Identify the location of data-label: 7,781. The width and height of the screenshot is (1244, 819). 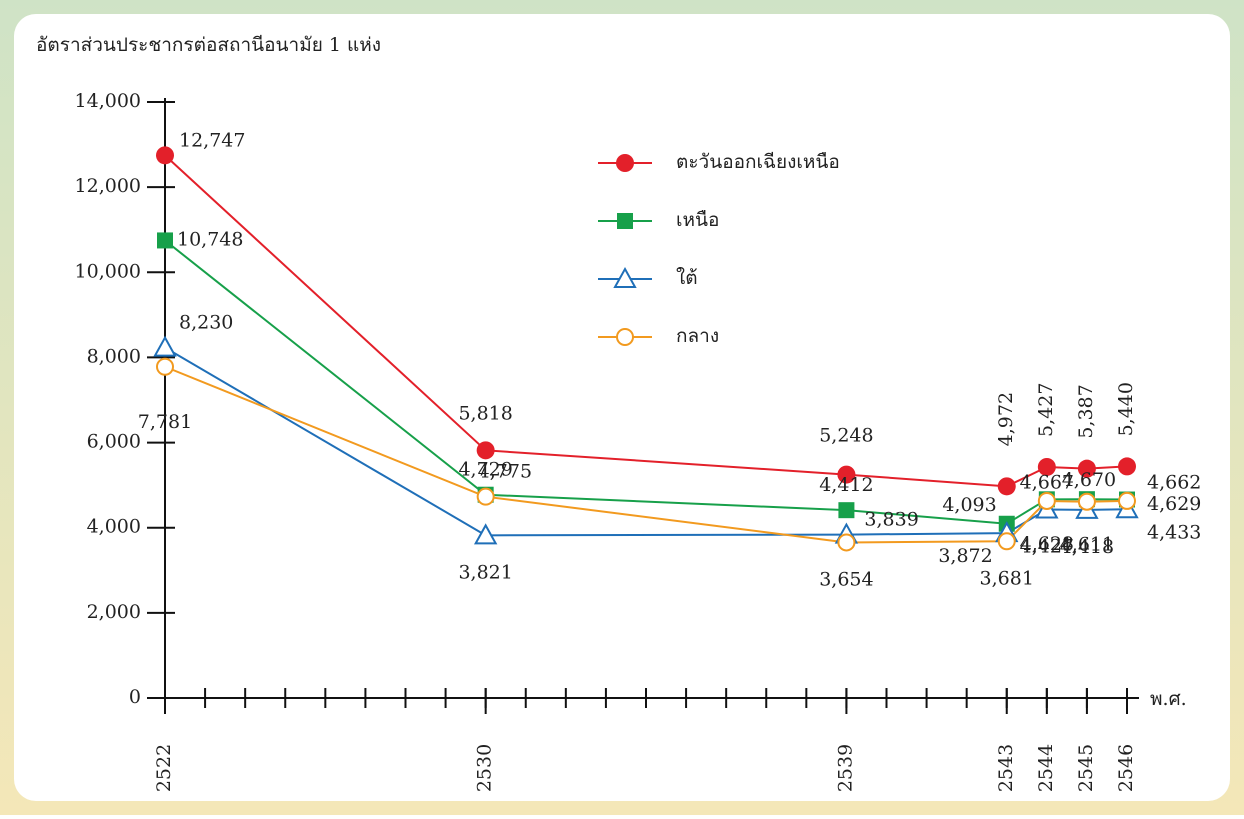
(165, 422).